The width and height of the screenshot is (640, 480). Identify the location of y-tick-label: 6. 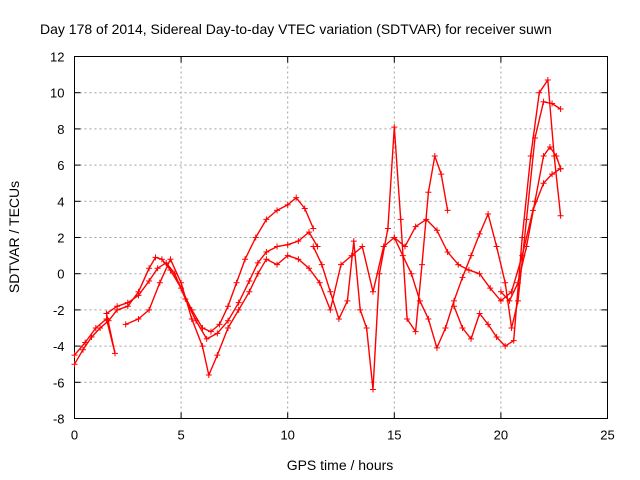
(60, 165).